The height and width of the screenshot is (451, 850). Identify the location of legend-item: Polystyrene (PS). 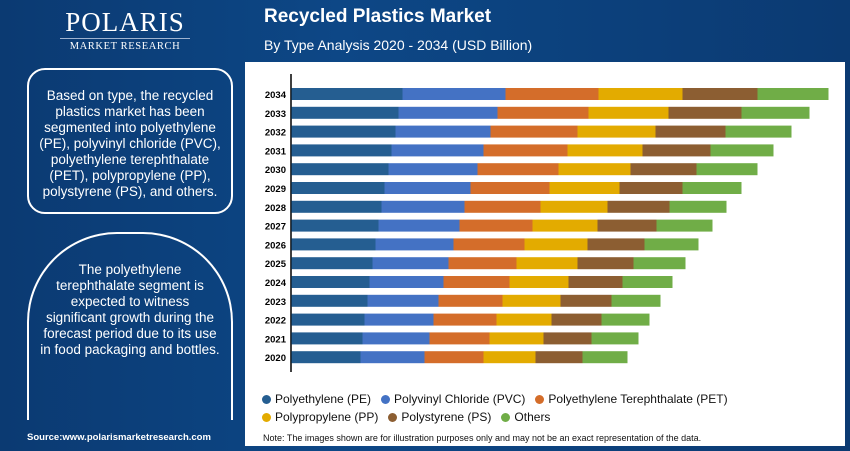
(439, 417).